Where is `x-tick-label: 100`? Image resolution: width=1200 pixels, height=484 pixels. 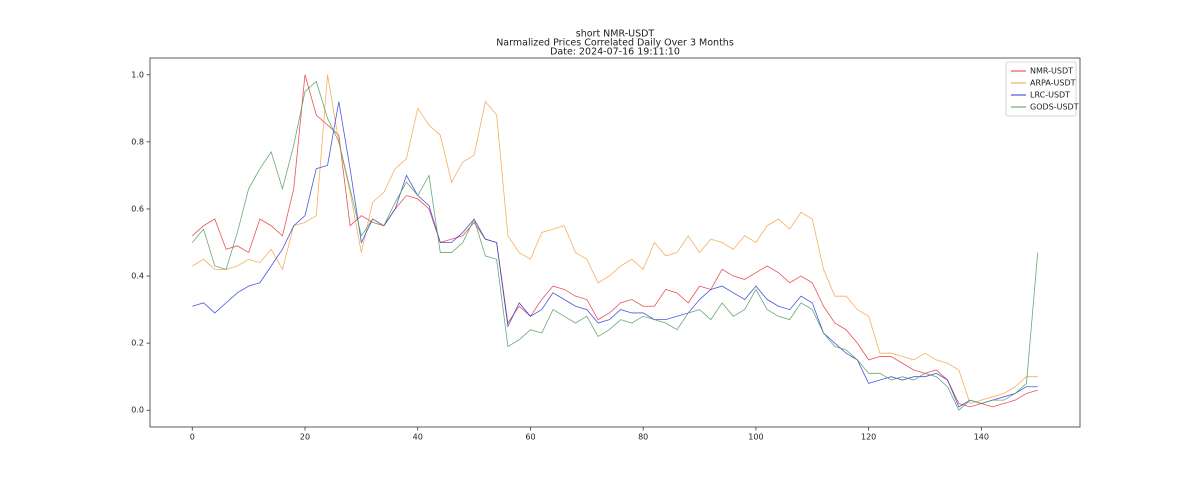
x-tick-label: 100 is located at coordinates (755, 437).